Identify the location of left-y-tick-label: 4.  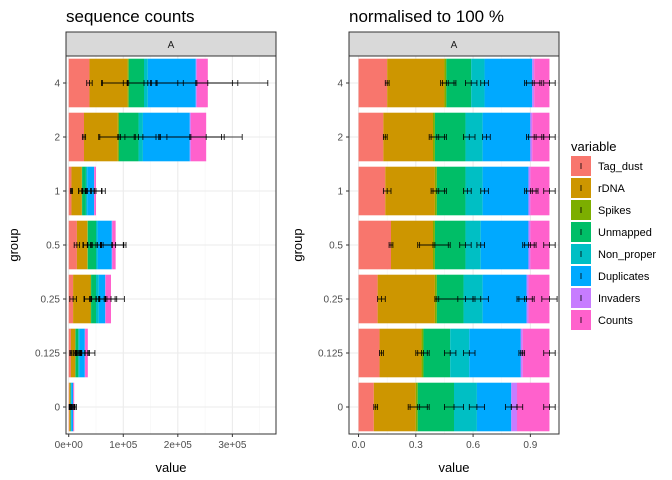
(57, 84).